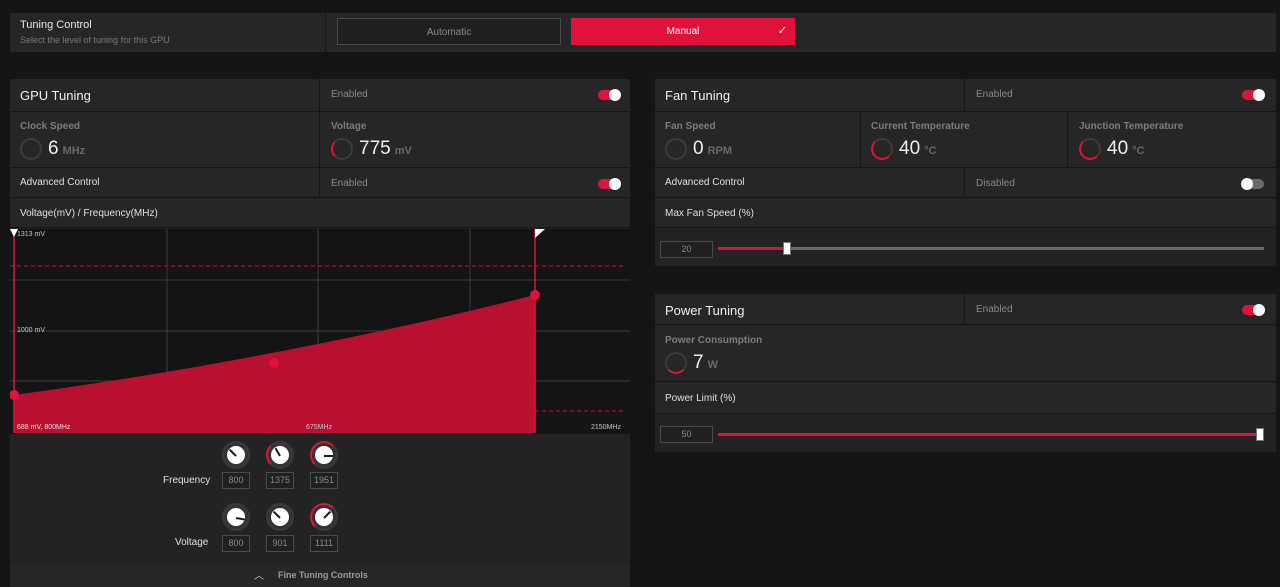  I want to click on junction-temp-readout: 40 °C, so click(1125, 149).